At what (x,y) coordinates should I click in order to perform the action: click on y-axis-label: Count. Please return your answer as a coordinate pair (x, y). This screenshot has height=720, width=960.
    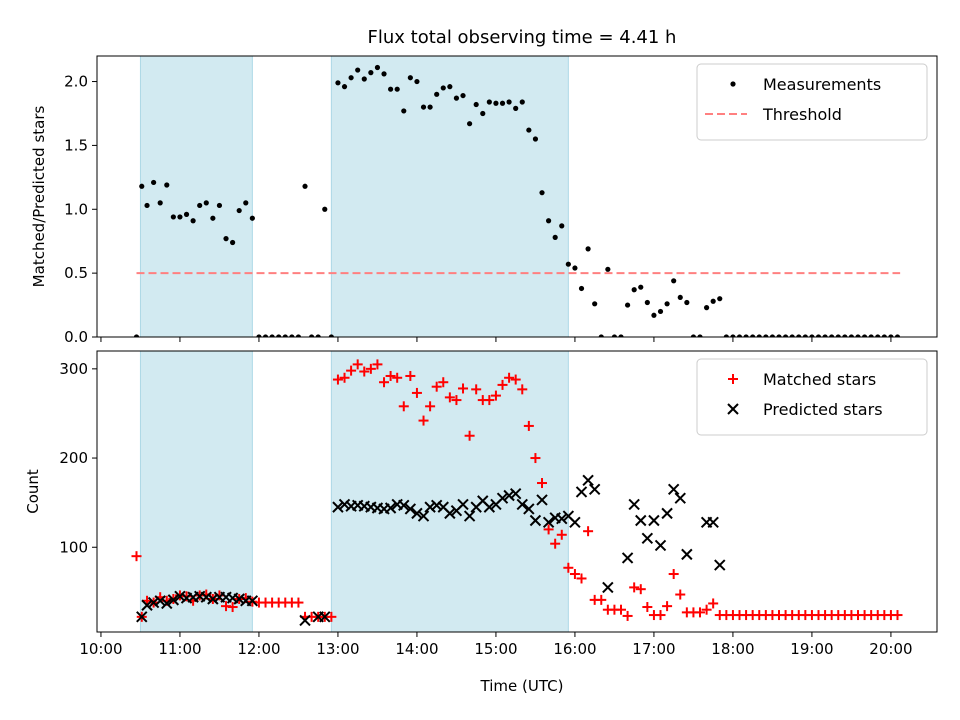
    Looking at the image, I should click on (33, 491).